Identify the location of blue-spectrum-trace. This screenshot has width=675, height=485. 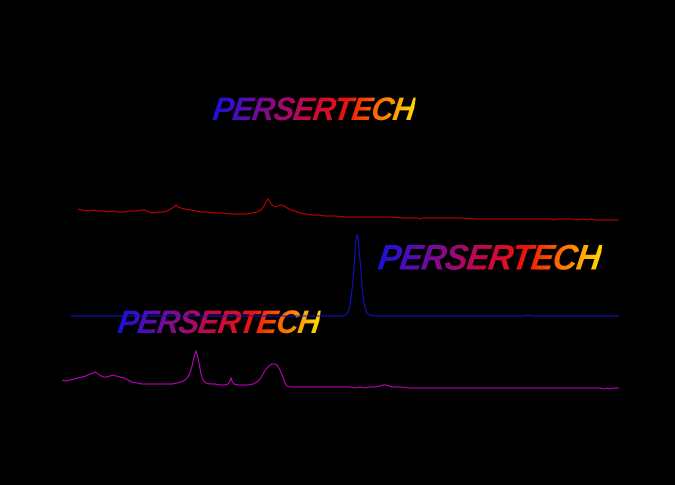
(345, 275).